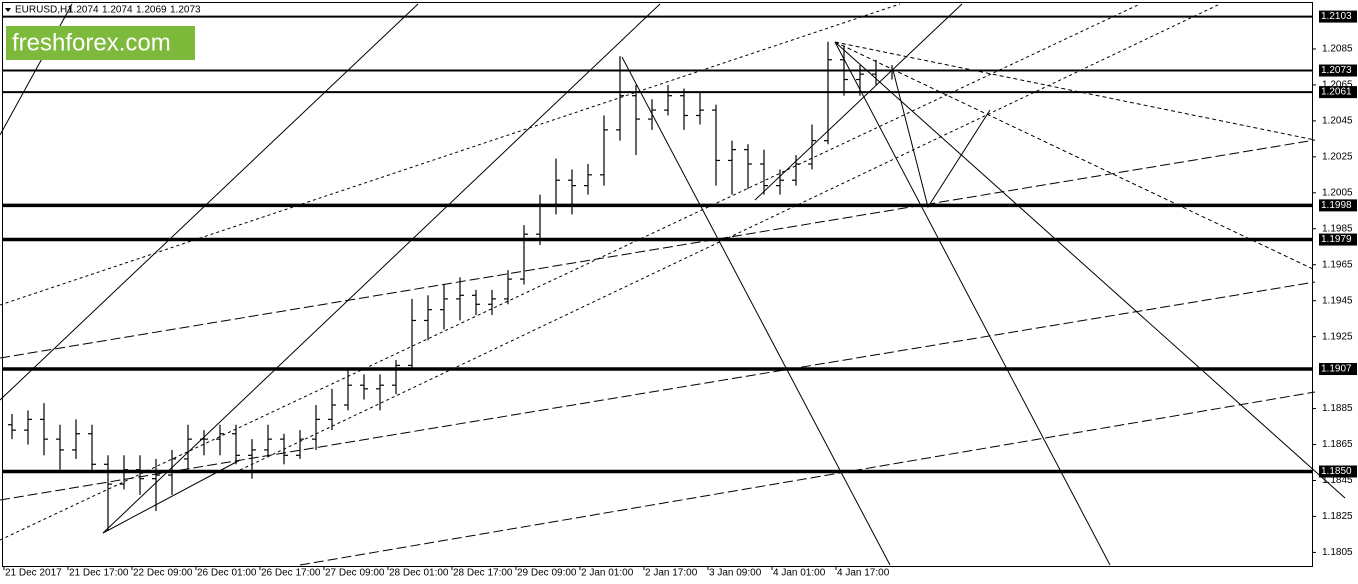  What do you see at coordinates (355, 573) in the screenshot?
I see `x-tick-label: 27 Dec 09:00` at bounding box center [355, 573].